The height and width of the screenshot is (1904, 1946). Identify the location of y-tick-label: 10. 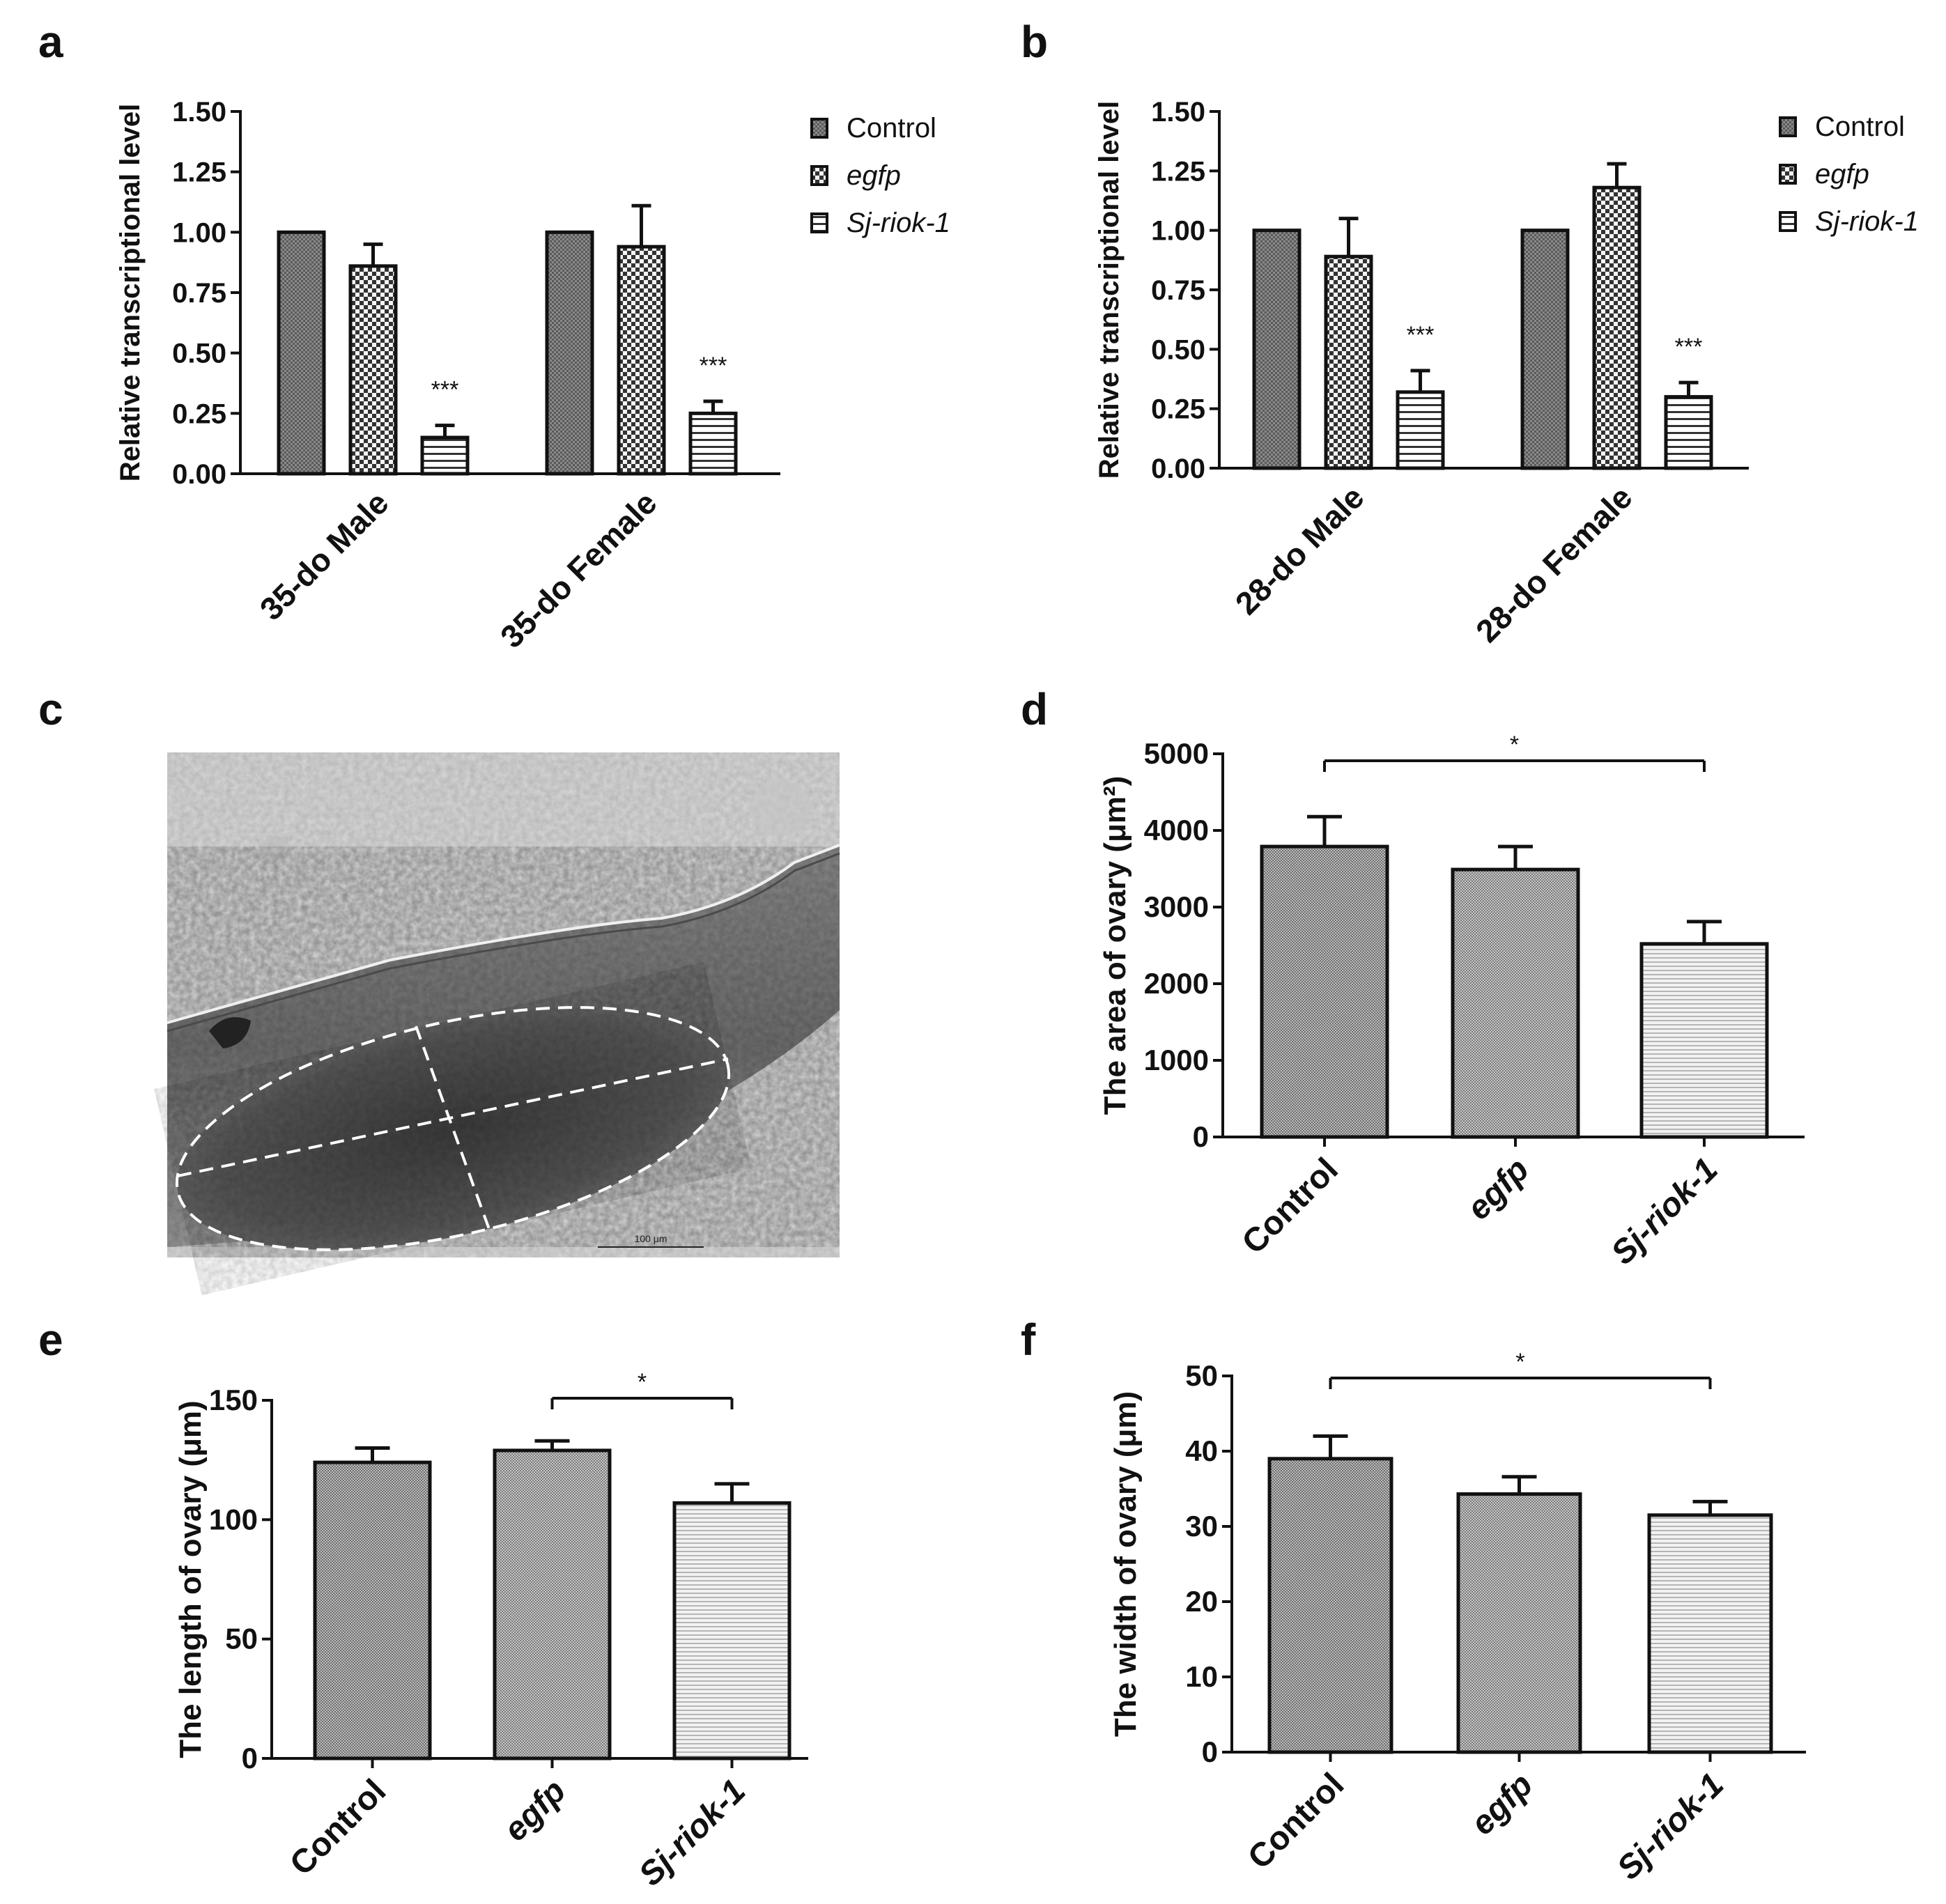
(1201, 1676).